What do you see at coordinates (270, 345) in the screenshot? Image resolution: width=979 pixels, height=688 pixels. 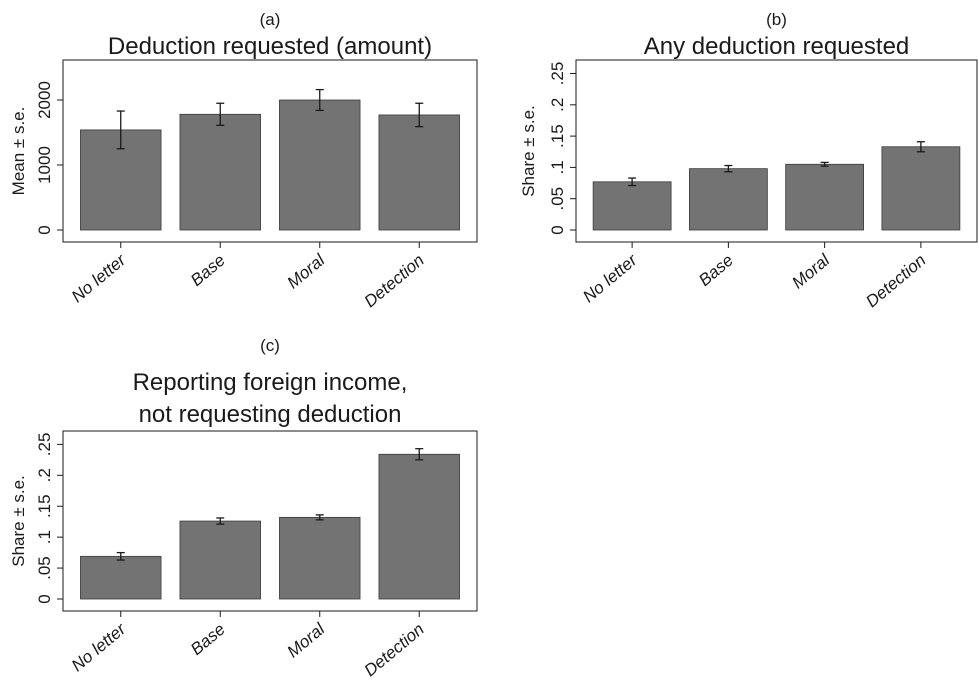 I see `panel-label: (c)` at bounding box center [270, 345].